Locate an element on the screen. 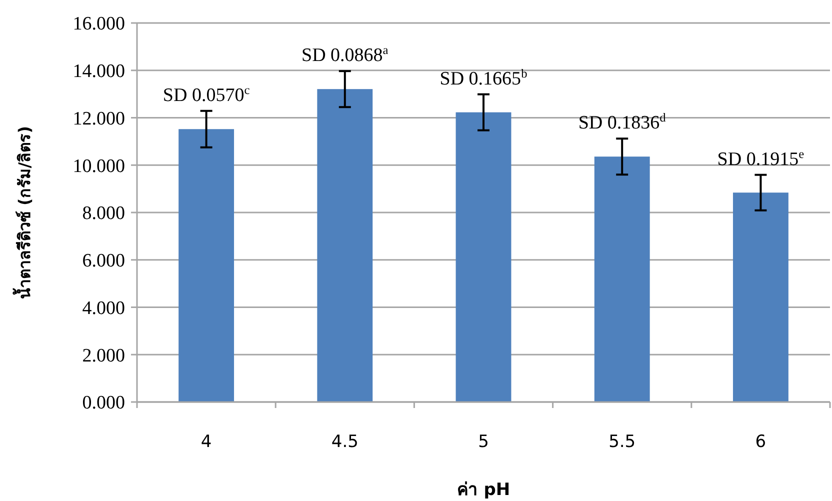 Image resolution: width=832 pixels, height=501 pixels. annotation: SD 0.0868$^{a}$ is located at coordinates (345, 54).